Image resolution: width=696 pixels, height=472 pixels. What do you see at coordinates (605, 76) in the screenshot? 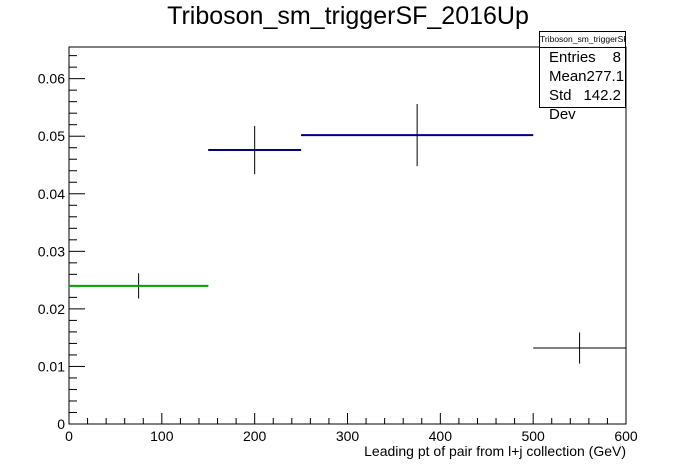
I see `stats-value: 277.1` at bounding box center [605, 76].